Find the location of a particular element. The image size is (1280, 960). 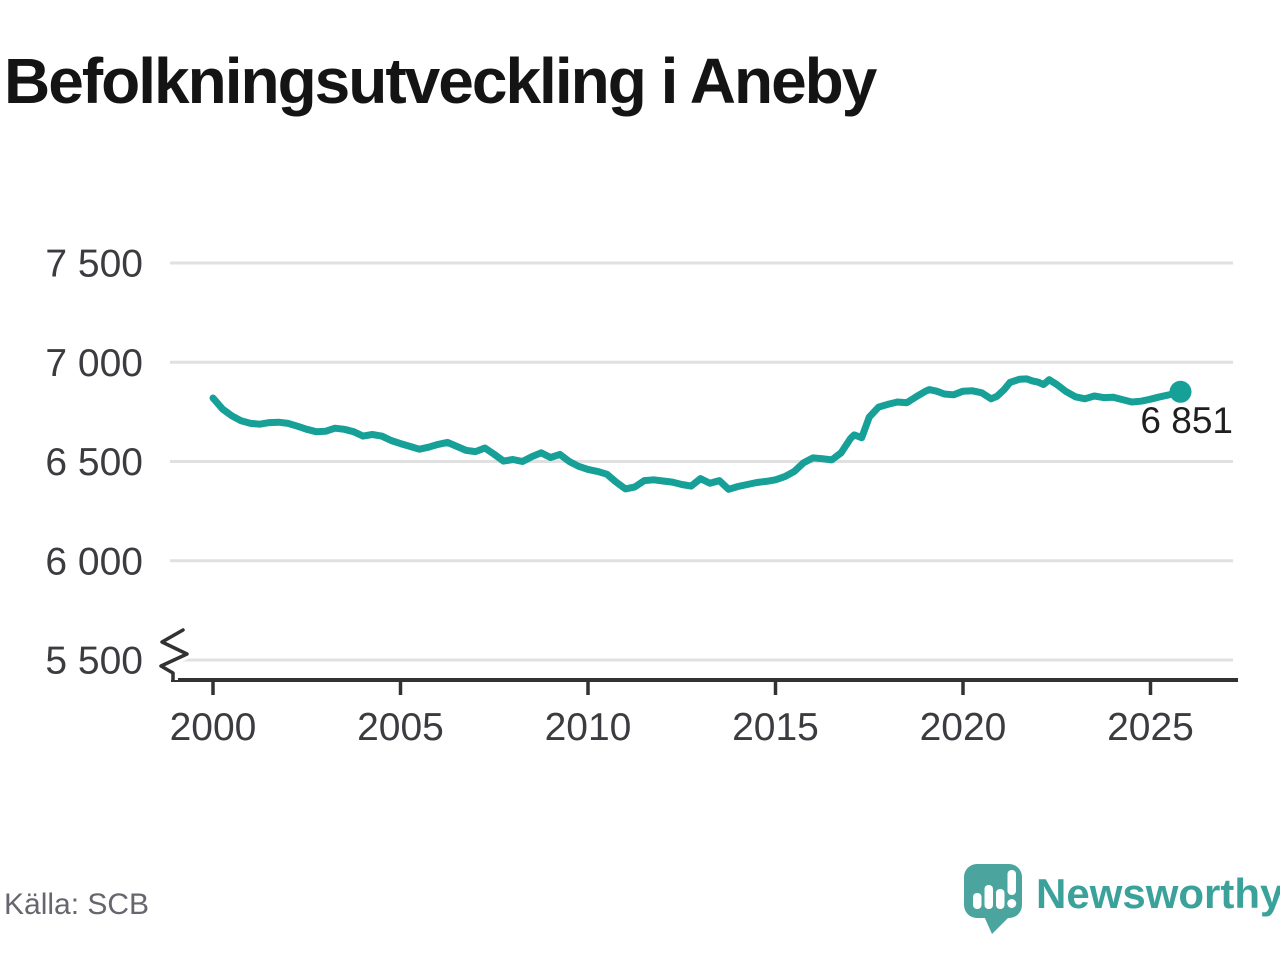

x-tick-label: 2025 is located at coordinates (1150, 727).